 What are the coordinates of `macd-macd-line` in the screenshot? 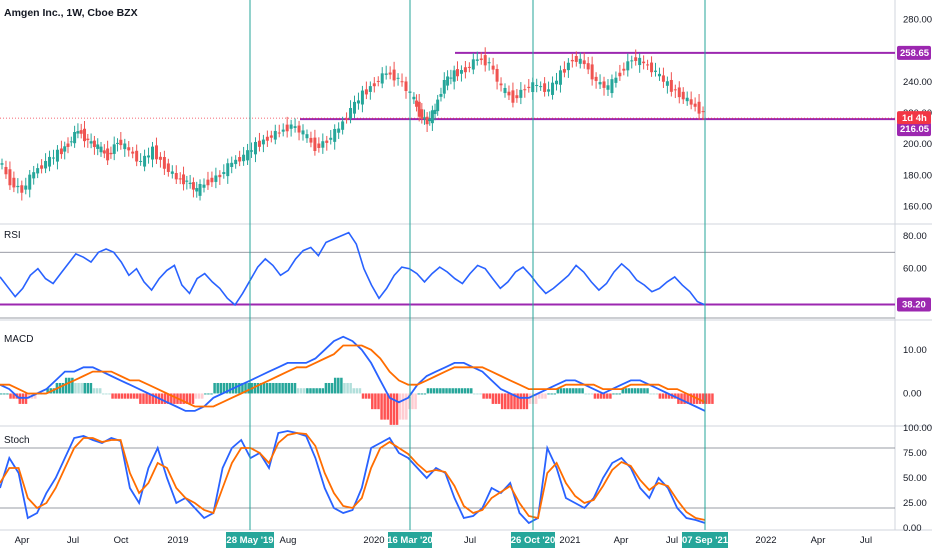 It's located at (353, 373).